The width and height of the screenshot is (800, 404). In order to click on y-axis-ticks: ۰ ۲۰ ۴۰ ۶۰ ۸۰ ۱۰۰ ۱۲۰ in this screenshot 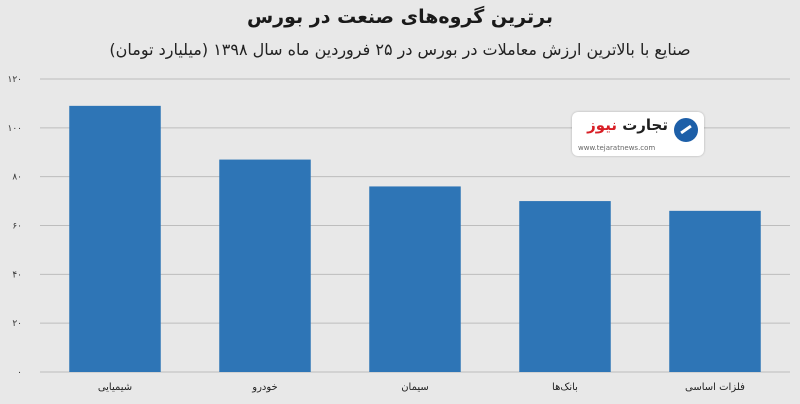, I will do `click(14, 226)`.